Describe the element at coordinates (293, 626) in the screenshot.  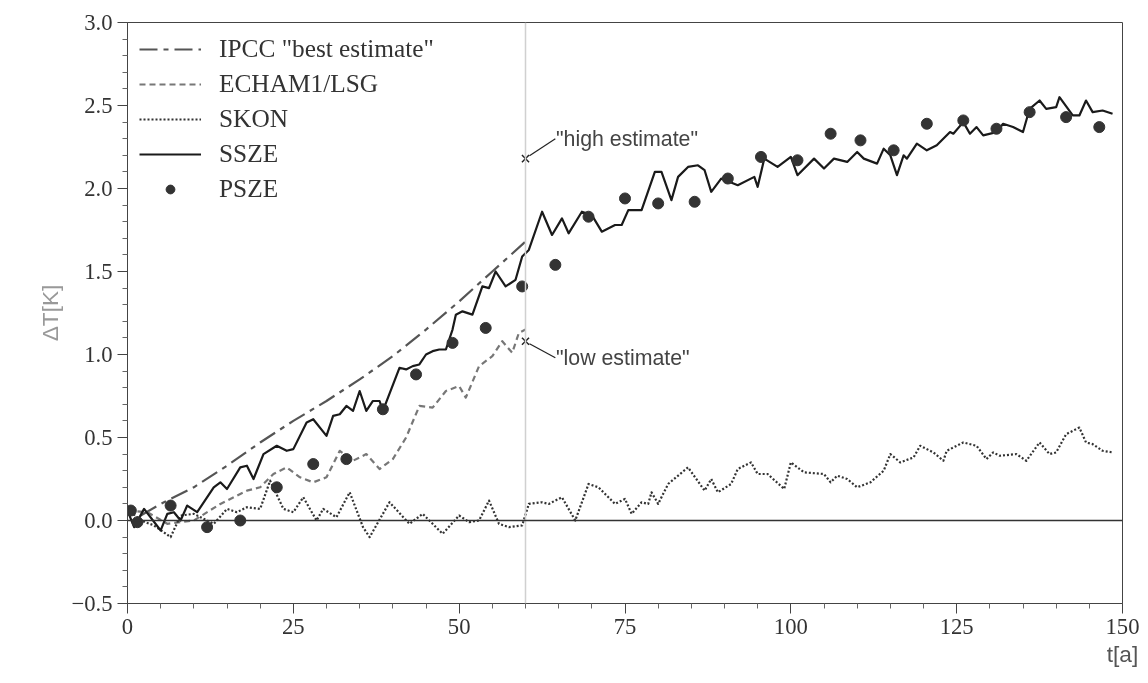
I see `x-tick-label: 25` at that location.